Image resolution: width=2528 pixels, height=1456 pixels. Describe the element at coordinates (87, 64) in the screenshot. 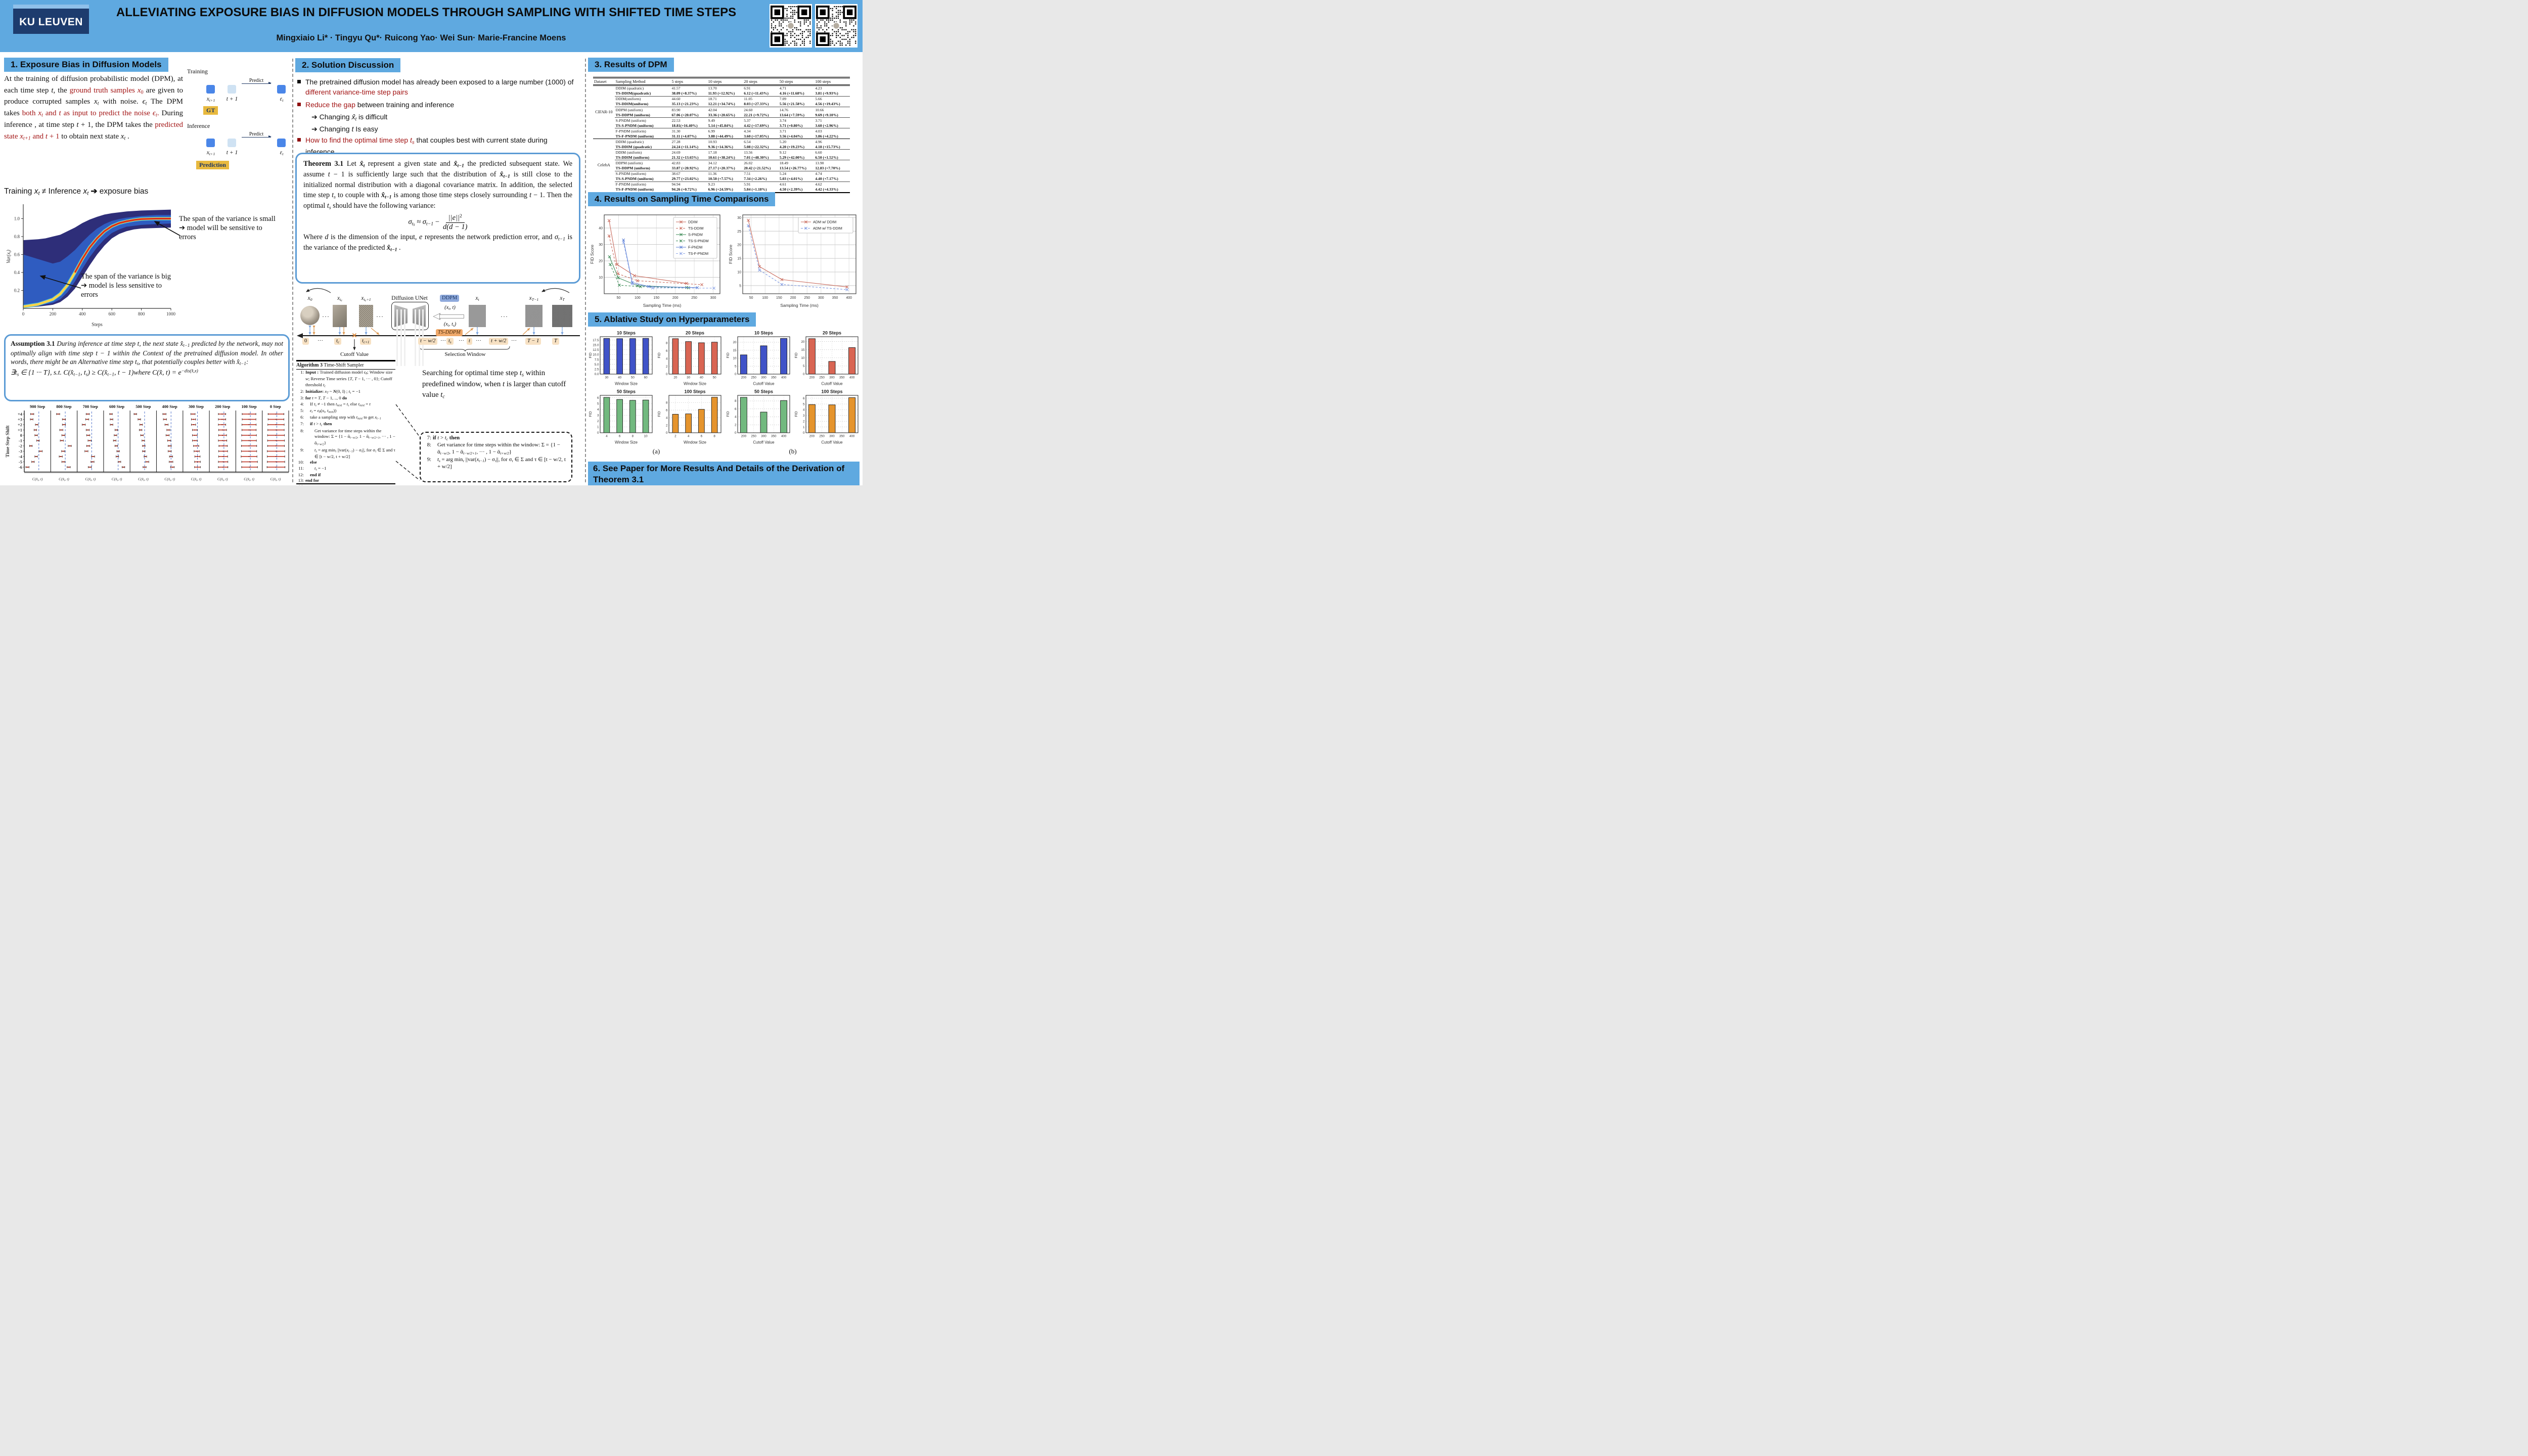

I see `section-1-title: 1. Exposure Bias in Diffusion Models` at that location.